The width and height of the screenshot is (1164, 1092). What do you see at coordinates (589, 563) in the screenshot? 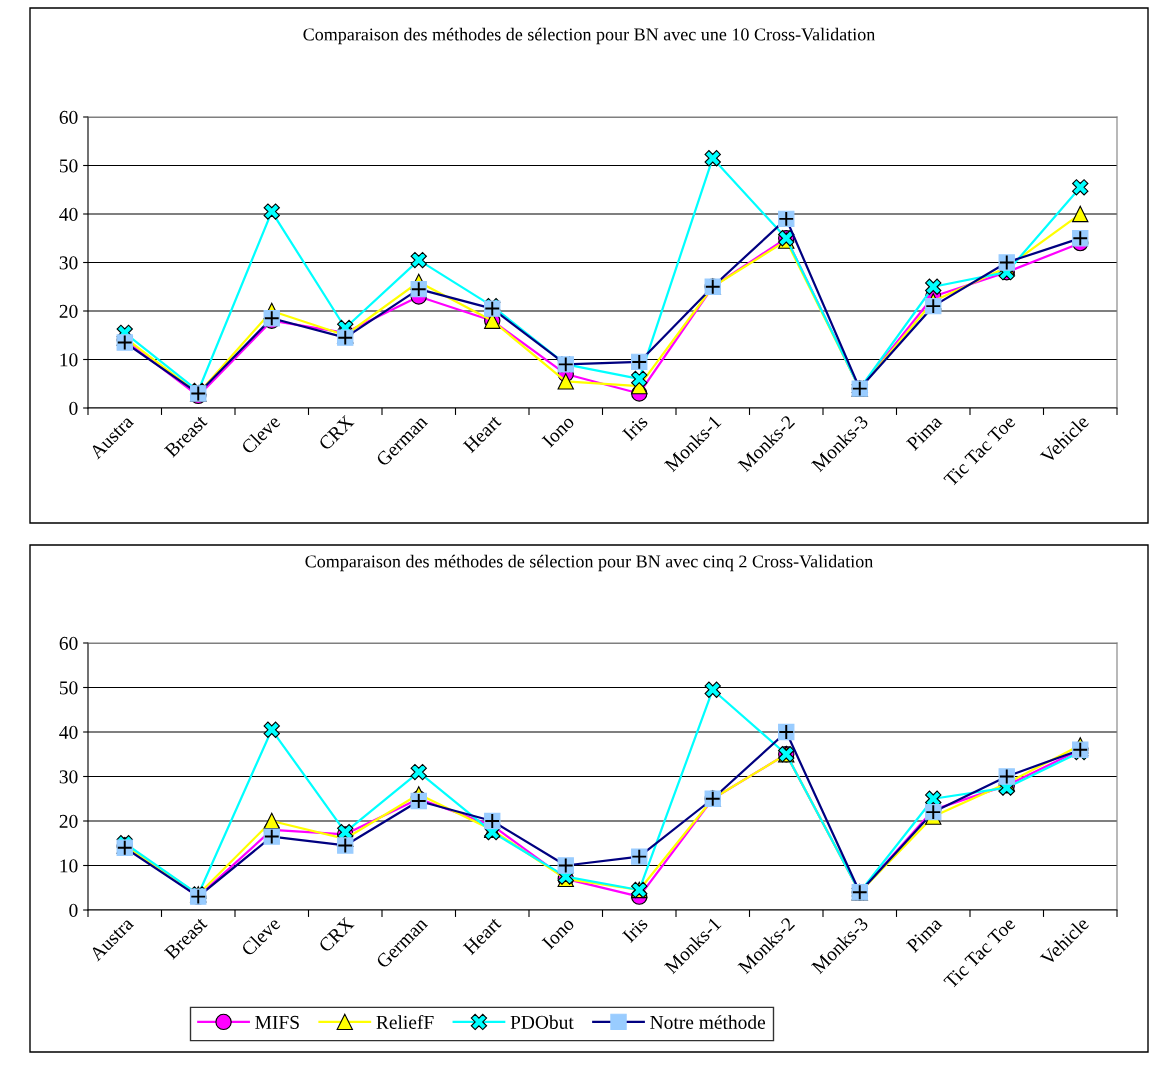
I see `chart-title: Comparaison des méthodes de sélection pour BN avec cinq 2 Cross-Validation` at bounding box center [589, 563].